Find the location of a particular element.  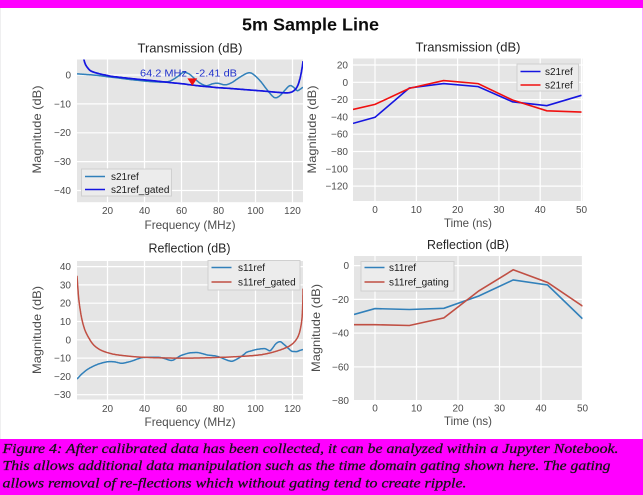

svg-text: −100 is located at coordinates (336, 169).